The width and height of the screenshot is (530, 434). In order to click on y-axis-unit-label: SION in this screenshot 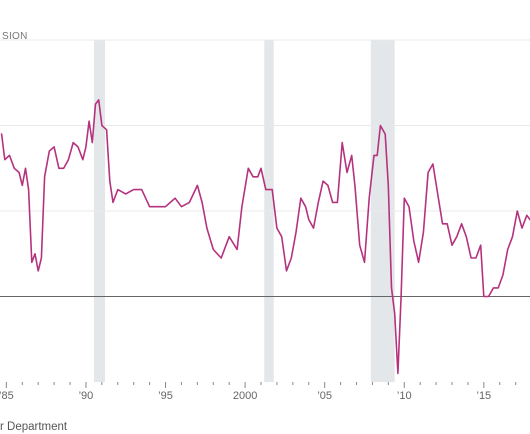, I will do `click(15, 36)`.